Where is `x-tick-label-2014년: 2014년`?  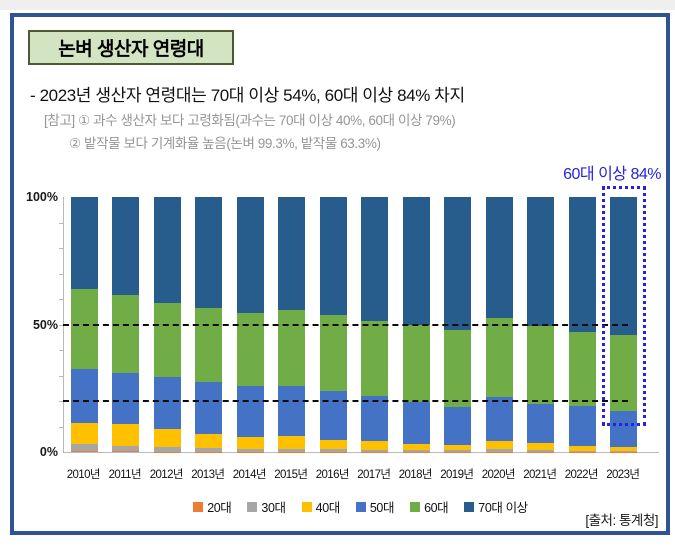
x-tick-label-2014년: 2014년 is located at coordinates (249, 475).